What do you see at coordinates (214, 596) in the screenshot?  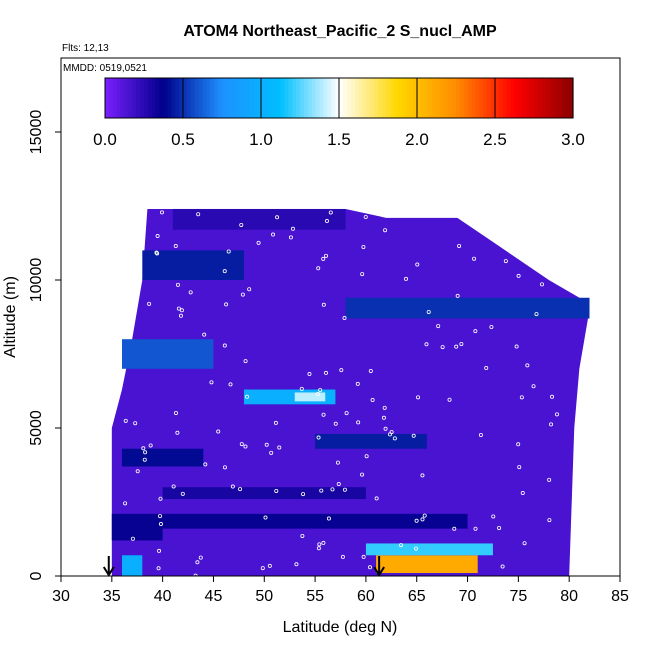 I see `x-tick-label: 45` at bounding box center [214, 596].